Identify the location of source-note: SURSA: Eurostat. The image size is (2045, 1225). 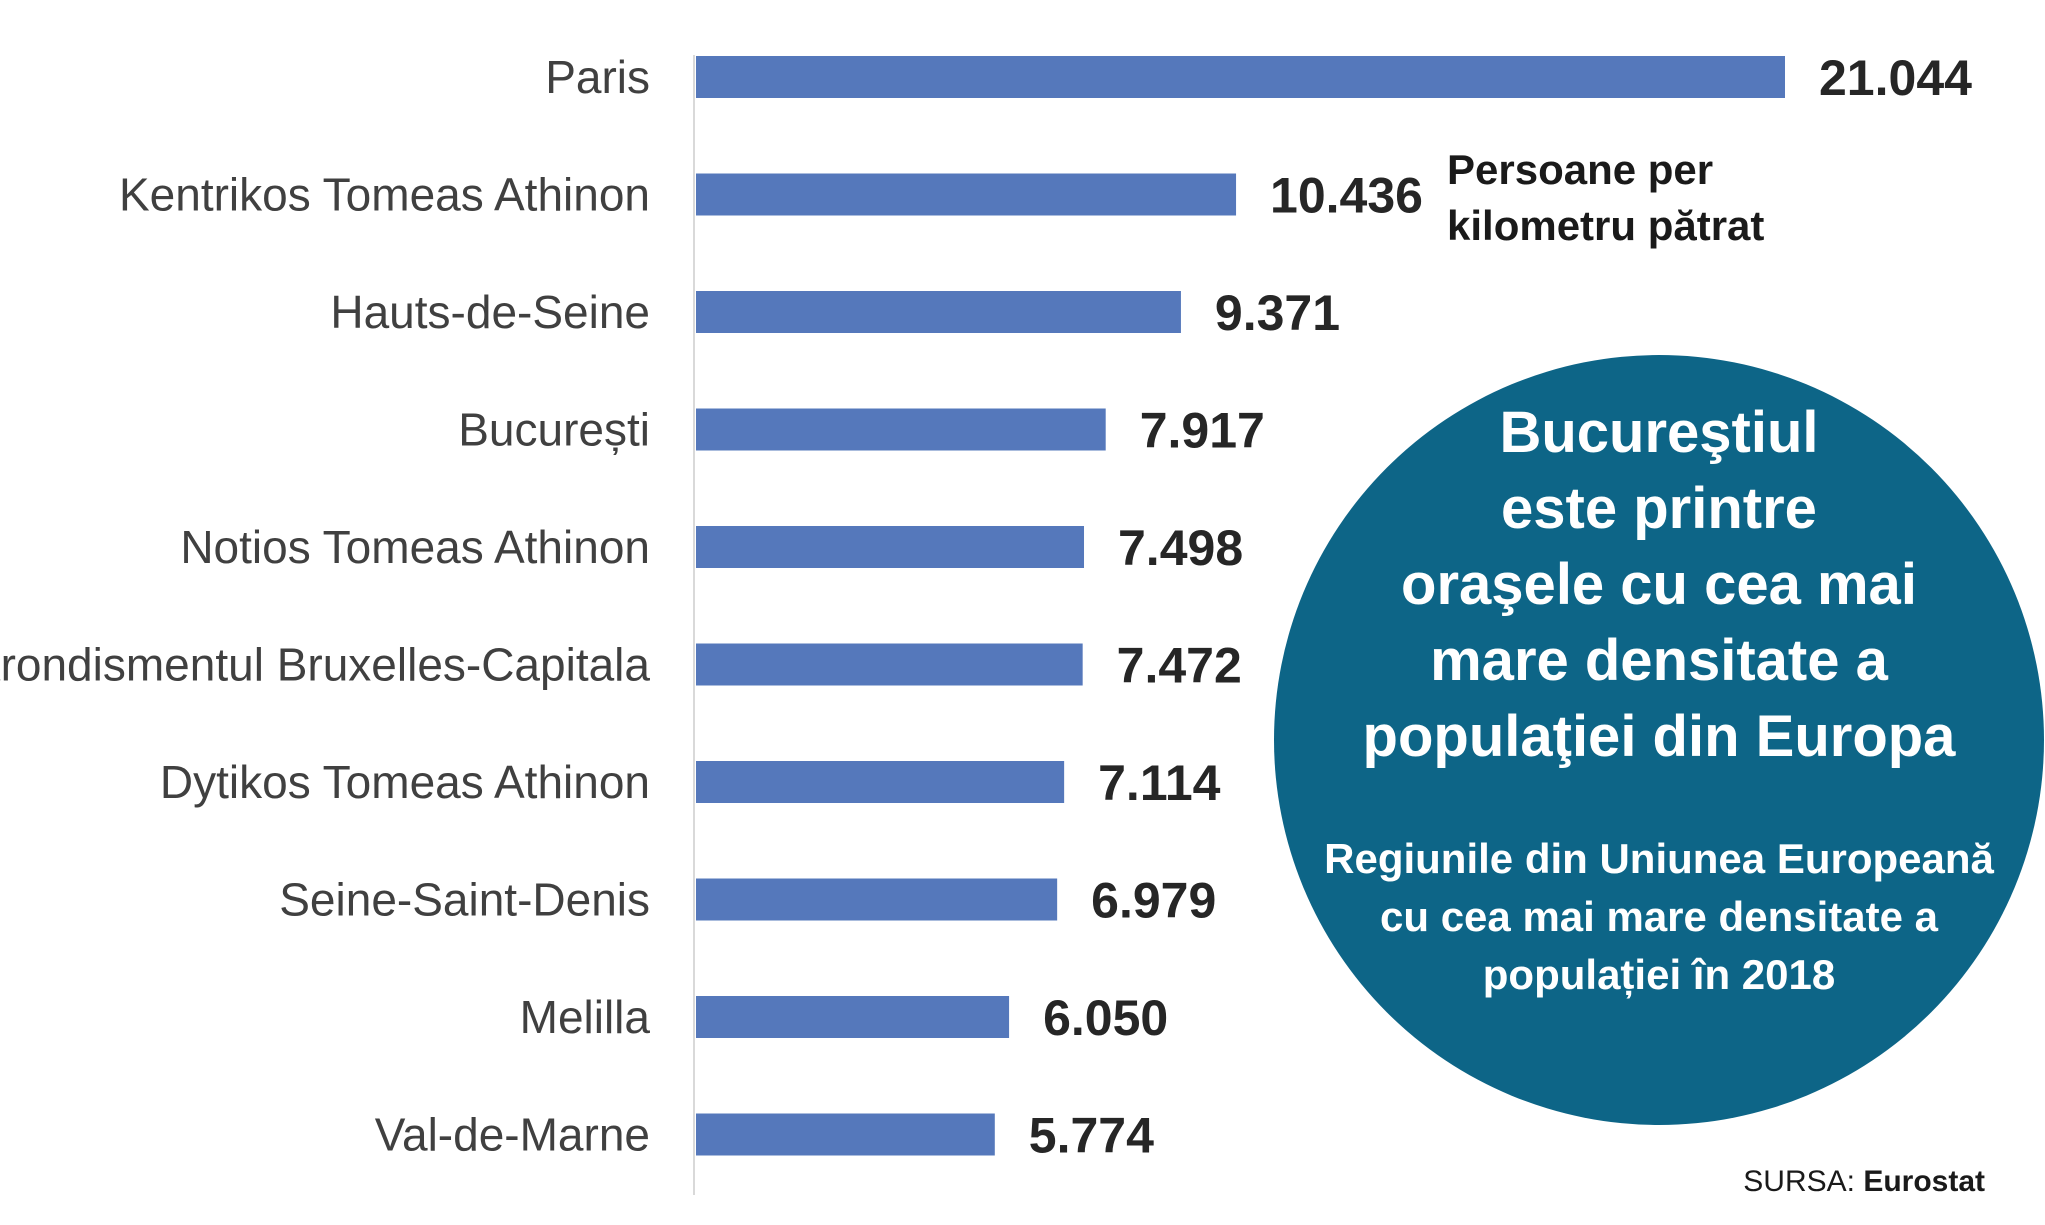
(1864, 1182).